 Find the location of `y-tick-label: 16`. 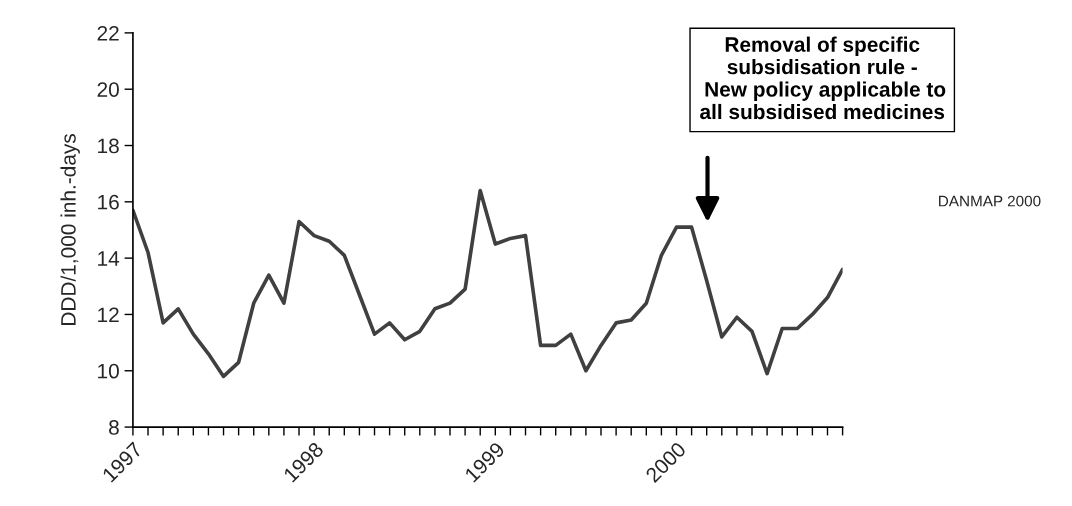

y-tick-label: 16 is located at coordinates (108, 202).